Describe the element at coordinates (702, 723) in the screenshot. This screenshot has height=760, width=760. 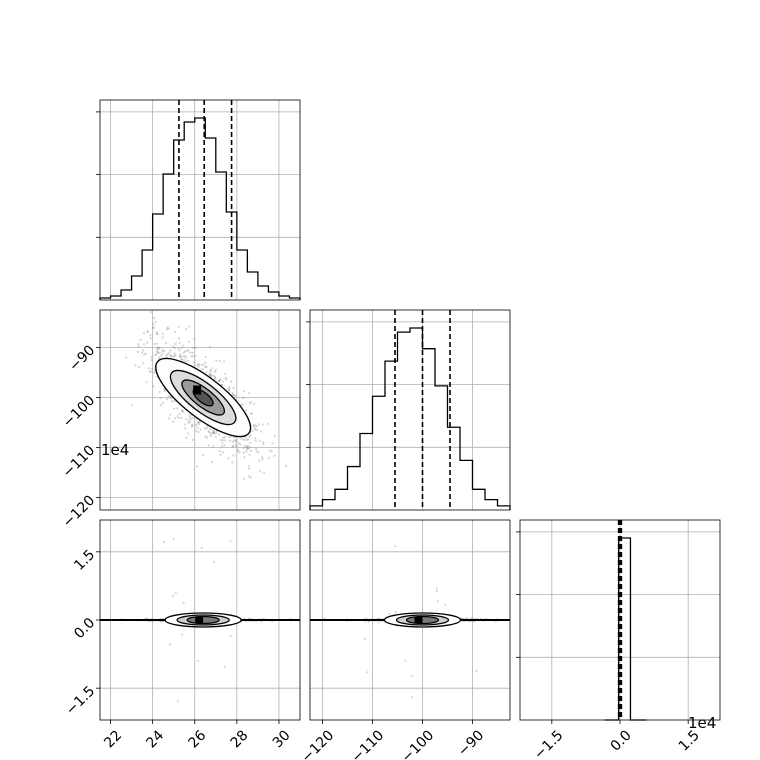
I see `offset-label-x: 1e4` at that location.